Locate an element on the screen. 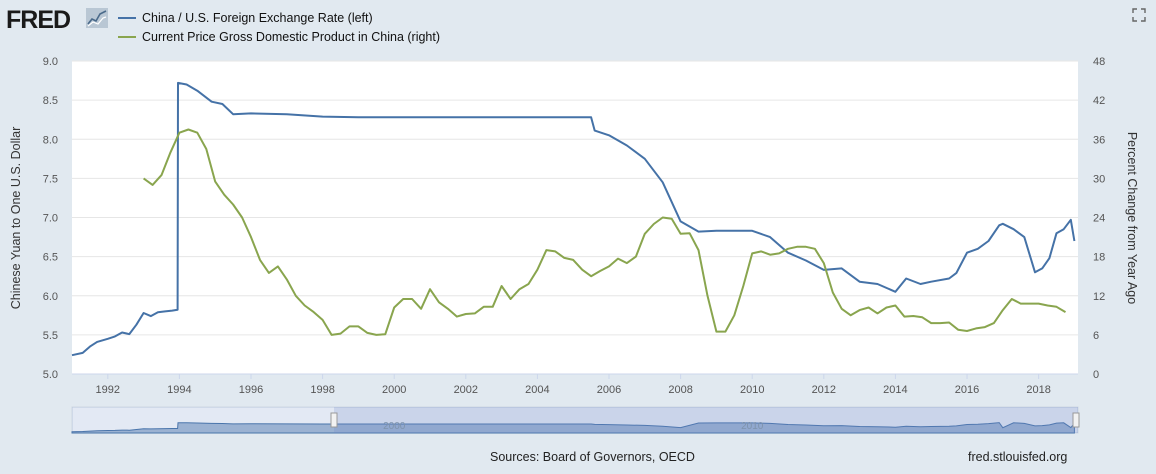  left-axis-ticks: 5.0 5.5 6.0 6.5 7.0 7.5 8.0 8.5 9.0 is located at coordinates (50, 218).